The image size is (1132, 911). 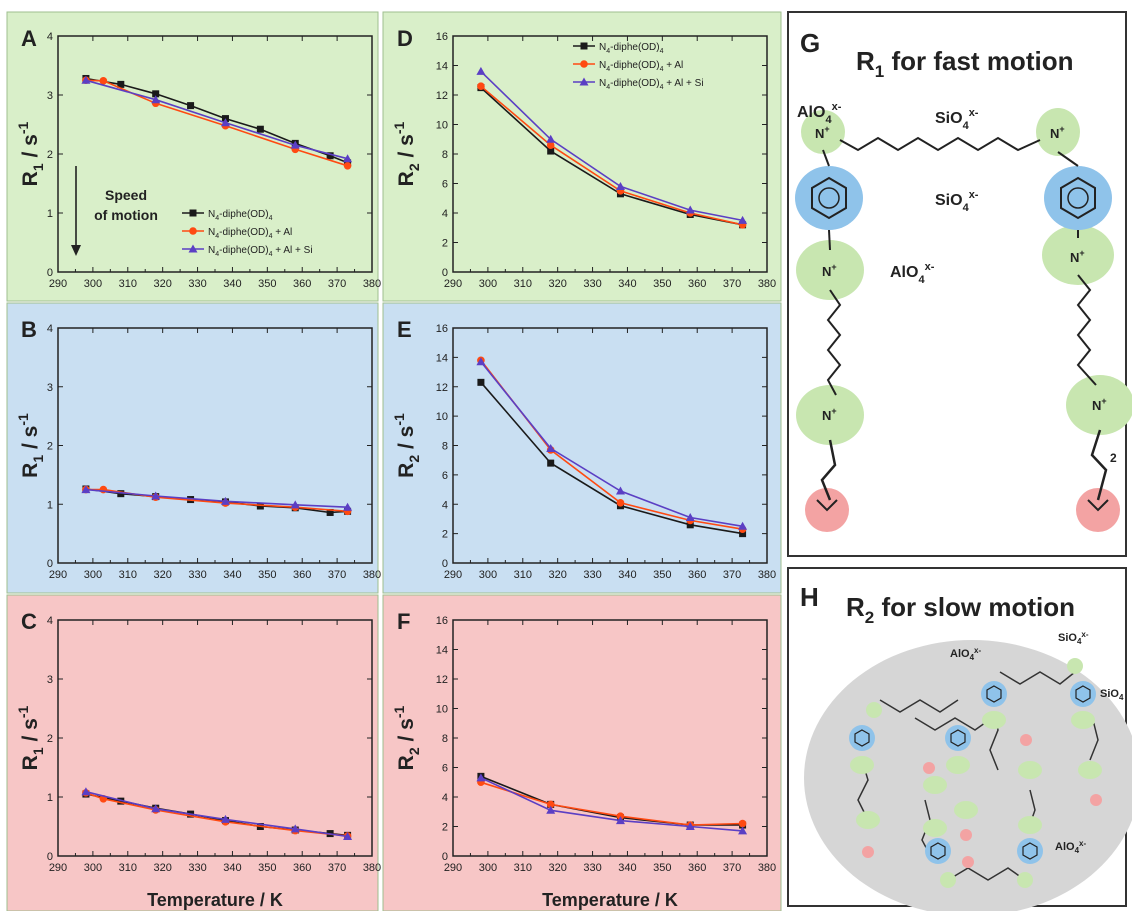 I want to click on speed-arrow-head, so click(x=76, y=250).